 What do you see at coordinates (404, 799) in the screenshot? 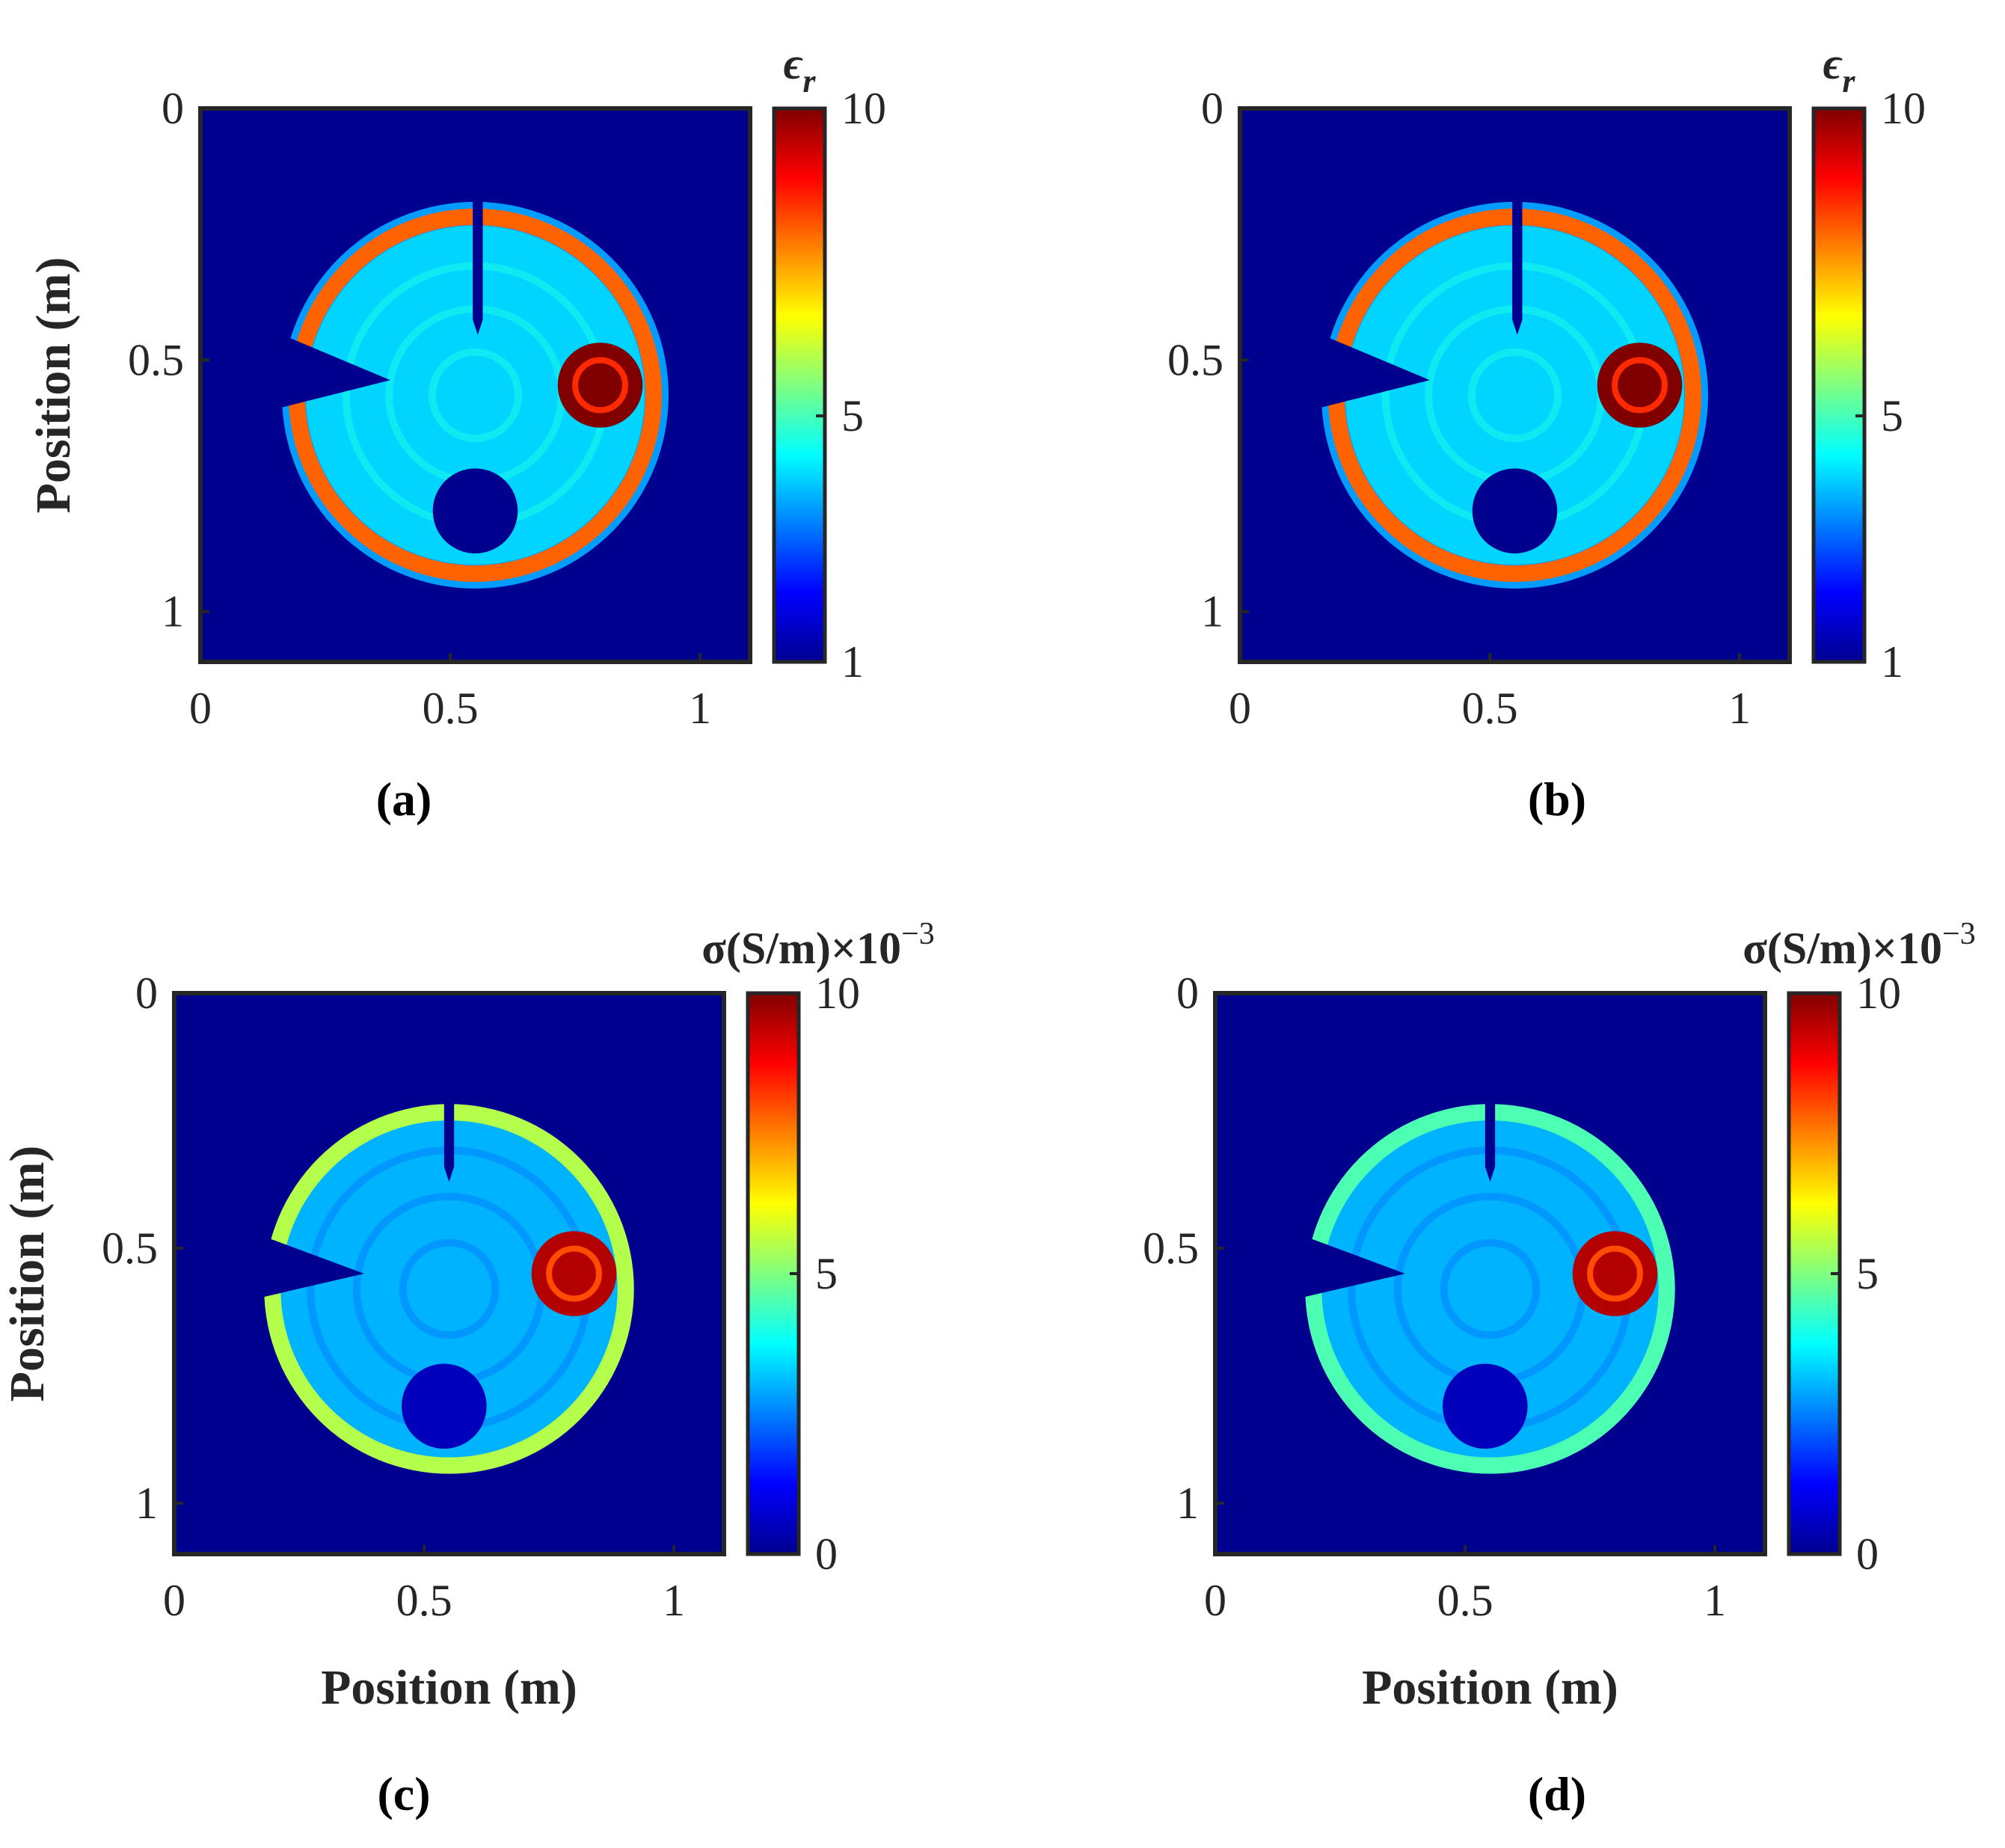
I see `panel-caption: (a)` at bounding box center [404, 799].